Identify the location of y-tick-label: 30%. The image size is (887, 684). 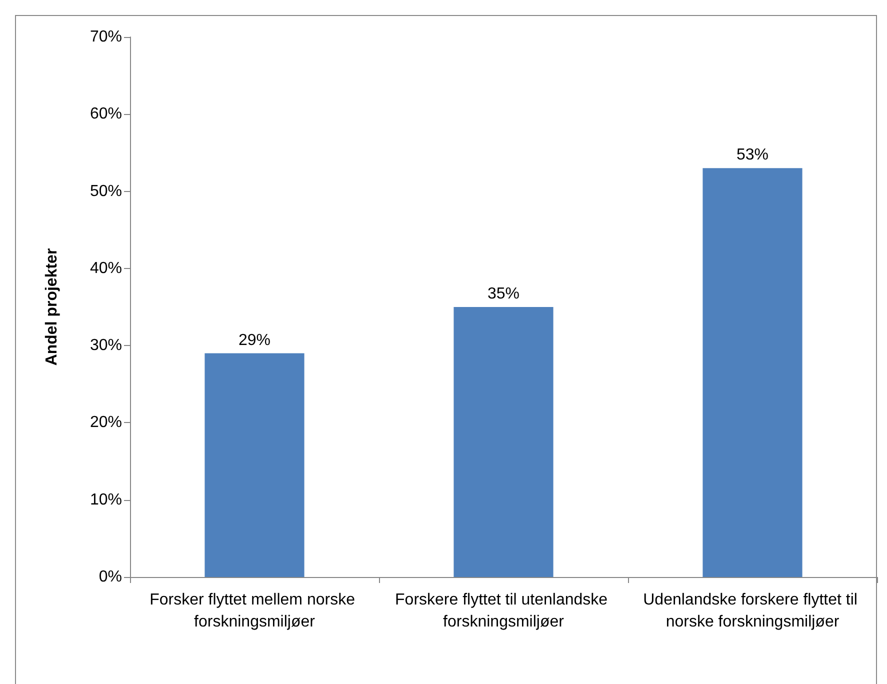
(106, 345).